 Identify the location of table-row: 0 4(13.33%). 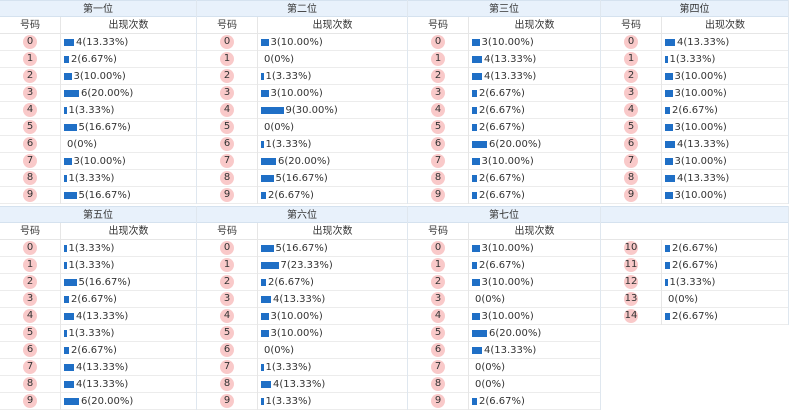
(98, 42).